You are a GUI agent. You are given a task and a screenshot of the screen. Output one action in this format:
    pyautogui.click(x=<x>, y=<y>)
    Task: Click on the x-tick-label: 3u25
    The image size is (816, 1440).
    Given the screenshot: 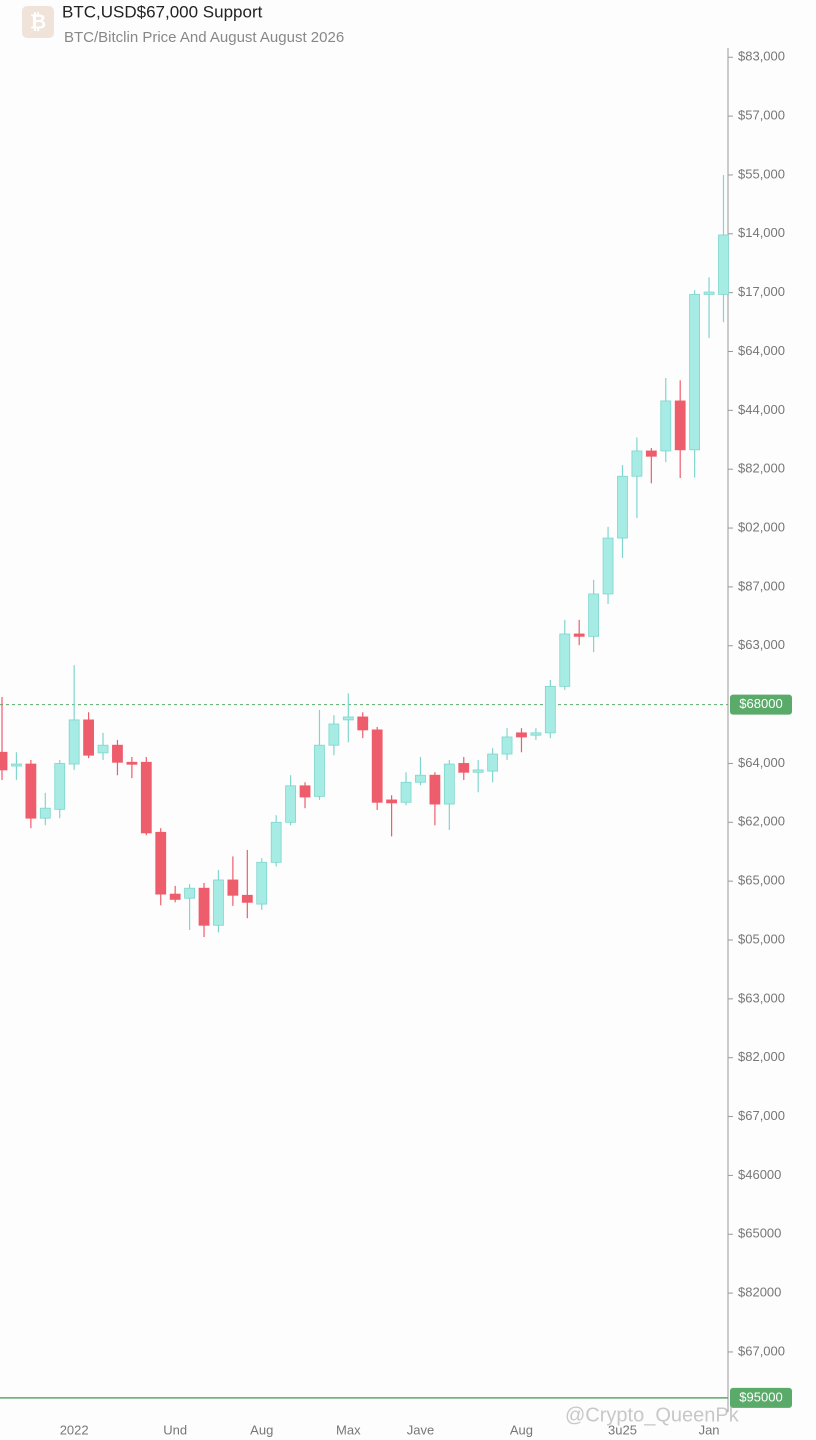 What is the action you would take?
    pyautogui.click(x=622, y=1429)
    